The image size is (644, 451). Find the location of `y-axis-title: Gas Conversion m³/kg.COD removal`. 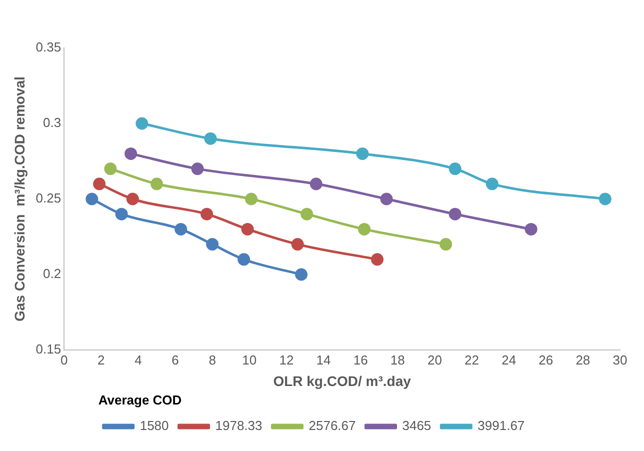

y-axis-title: Gas Conversion m³/kg.COD removal is located at coordinates (19, 199).